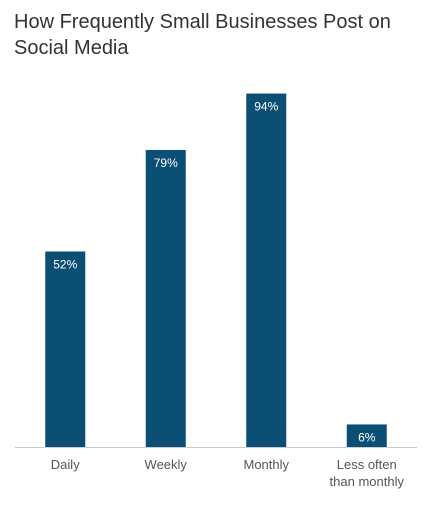 The height and width of the screenshot is (515, 423). Describe the element at coordinates (367, 481) in the screenshot. I see `category-label-line: than monthly` at that location.